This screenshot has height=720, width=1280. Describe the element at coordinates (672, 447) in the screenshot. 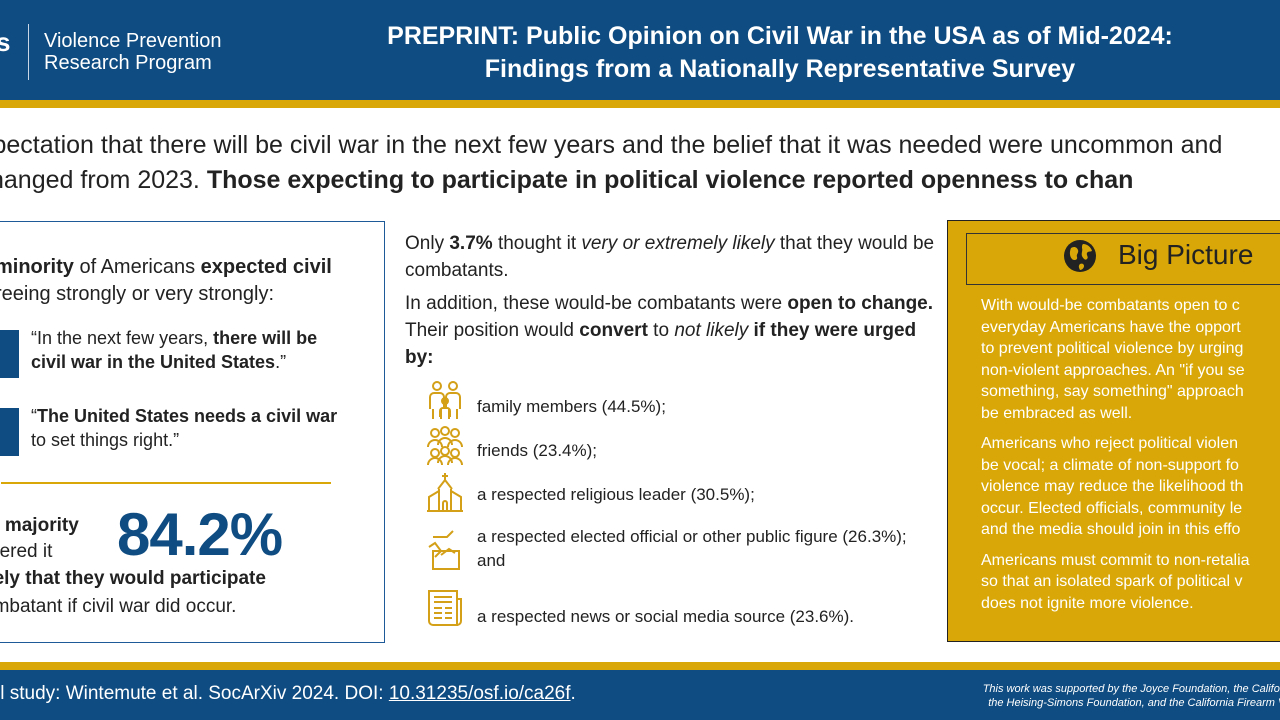

I see `list-item: friends (23.4%);` at that location.